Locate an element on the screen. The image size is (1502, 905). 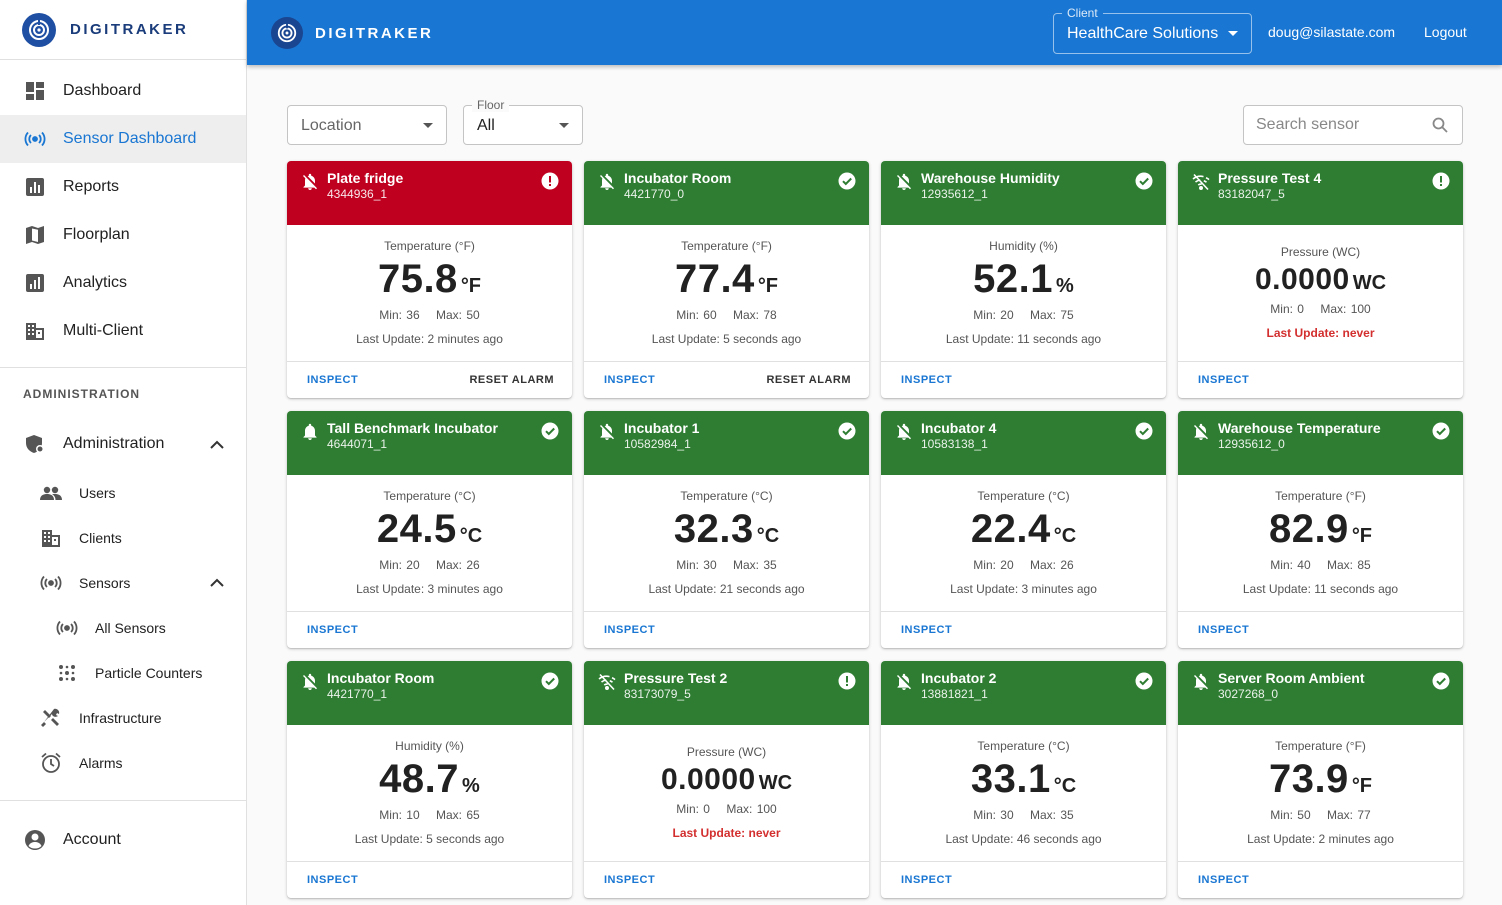
sensor-min: Min: 0 is located at coordinates (1287, 309).